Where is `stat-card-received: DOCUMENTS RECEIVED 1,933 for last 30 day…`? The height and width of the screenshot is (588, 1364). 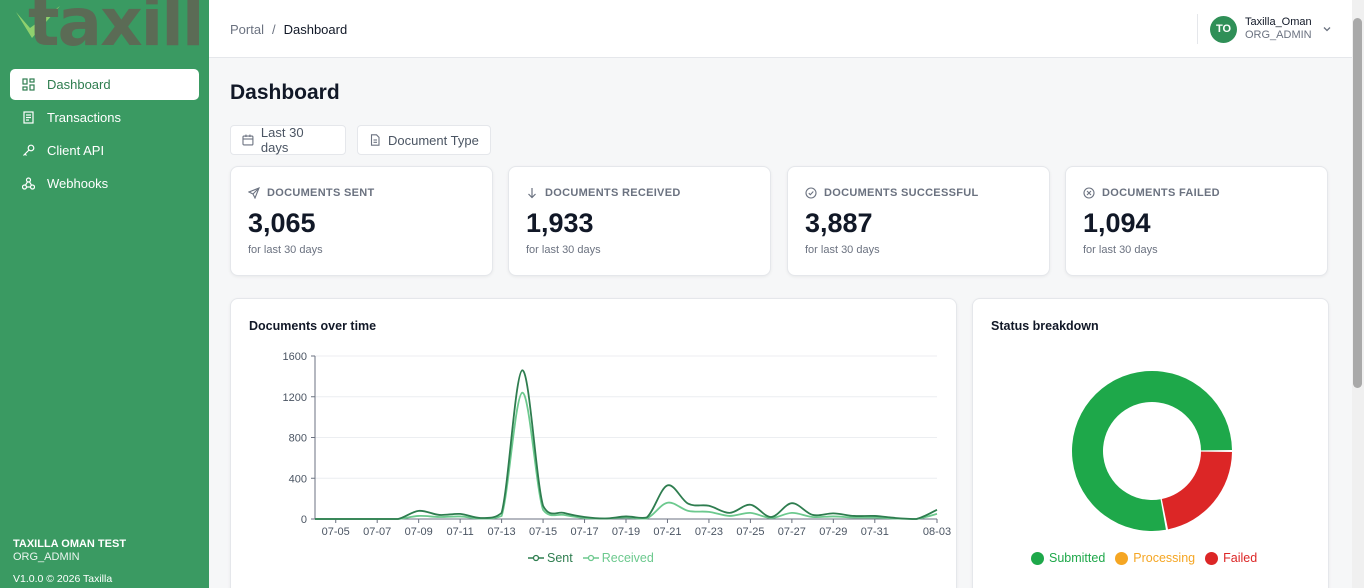 stat-card-received: DOCUMENTS RECEIVED 1,933 for last 30 day… is located at coordinates (639, 221).